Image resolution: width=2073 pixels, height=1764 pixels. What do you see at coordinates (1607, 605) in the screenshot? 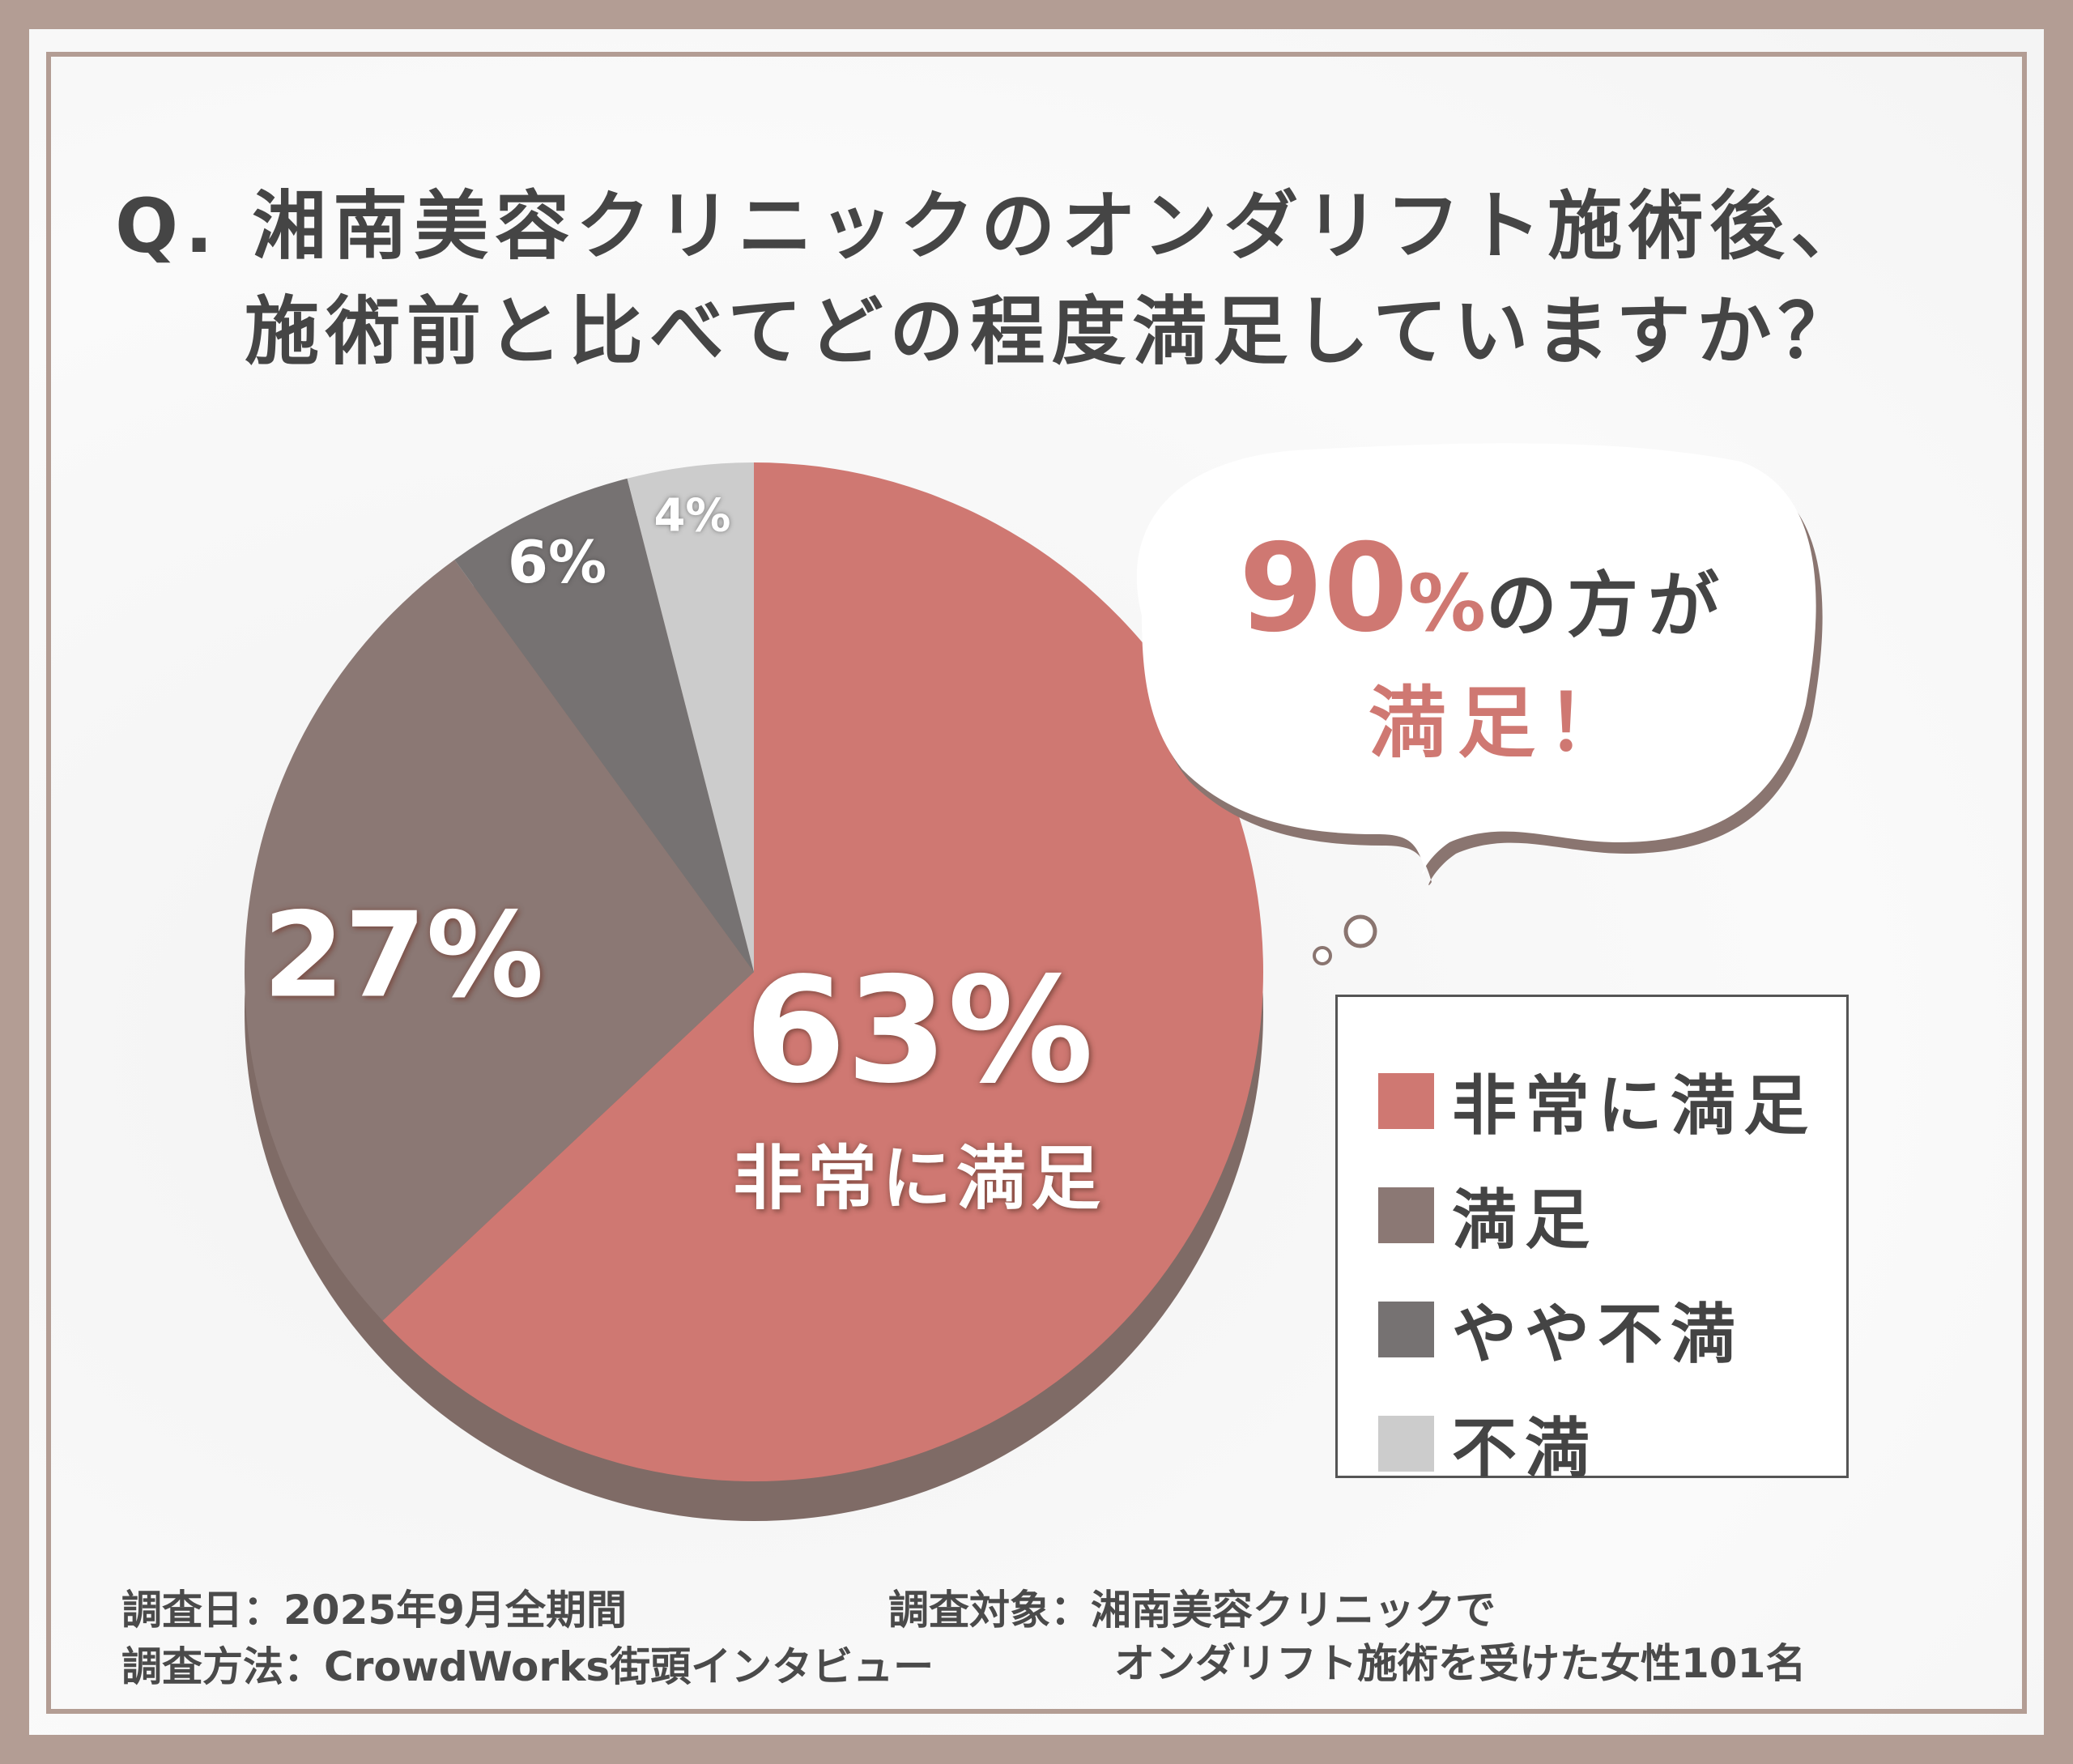
I see `callout-suffix: の方が` at bounding box center [1607, 605].